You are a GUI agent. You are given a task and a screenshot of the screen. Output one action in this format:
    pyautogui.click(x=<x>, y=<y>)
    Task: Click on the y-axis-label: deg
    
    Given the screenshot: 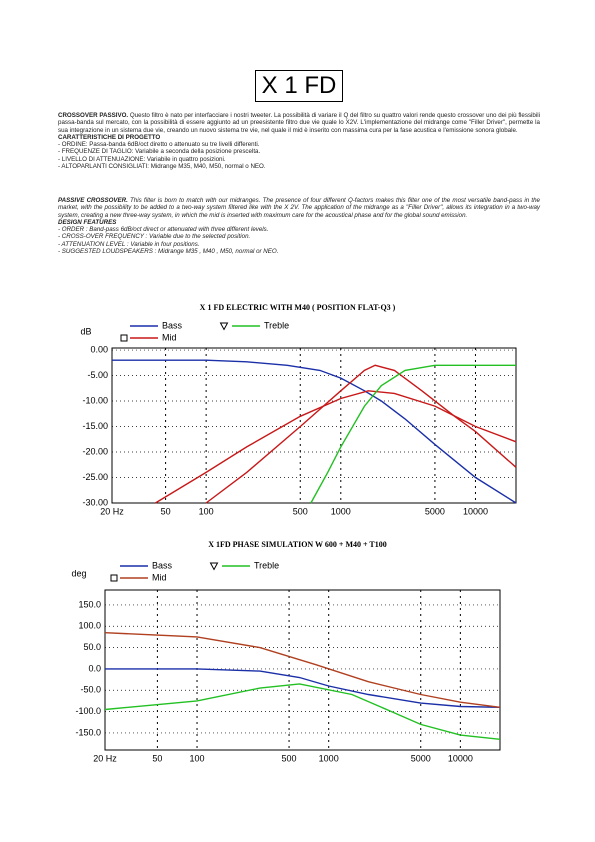 What is the action you would take?
    pyautogui.click(x=78, y=573)
    